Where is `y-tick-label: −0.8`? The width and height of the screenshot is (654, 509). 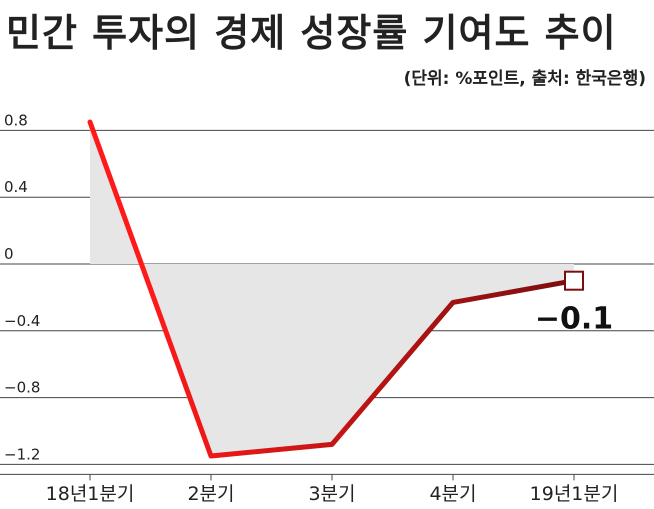 y-tick-label: −0.8 is located at coordinates (22, 388).